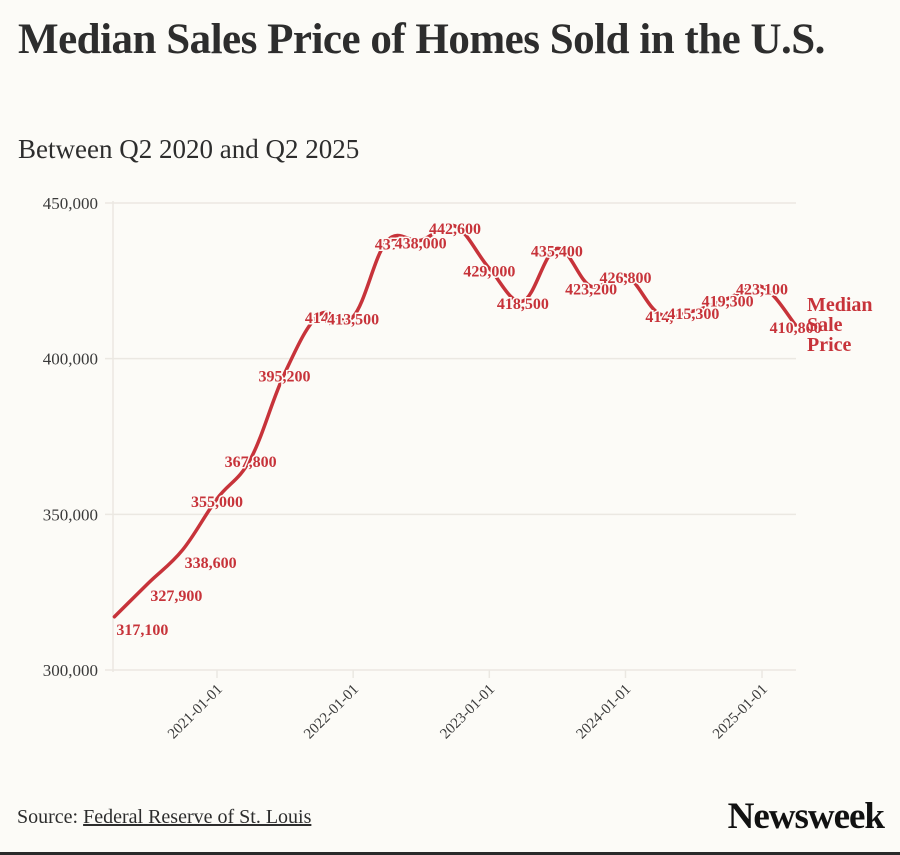 Image resolution: width=900 pixels, height=855 pixels. I want to click on data-label-text: 327,900, so click(176, 596).